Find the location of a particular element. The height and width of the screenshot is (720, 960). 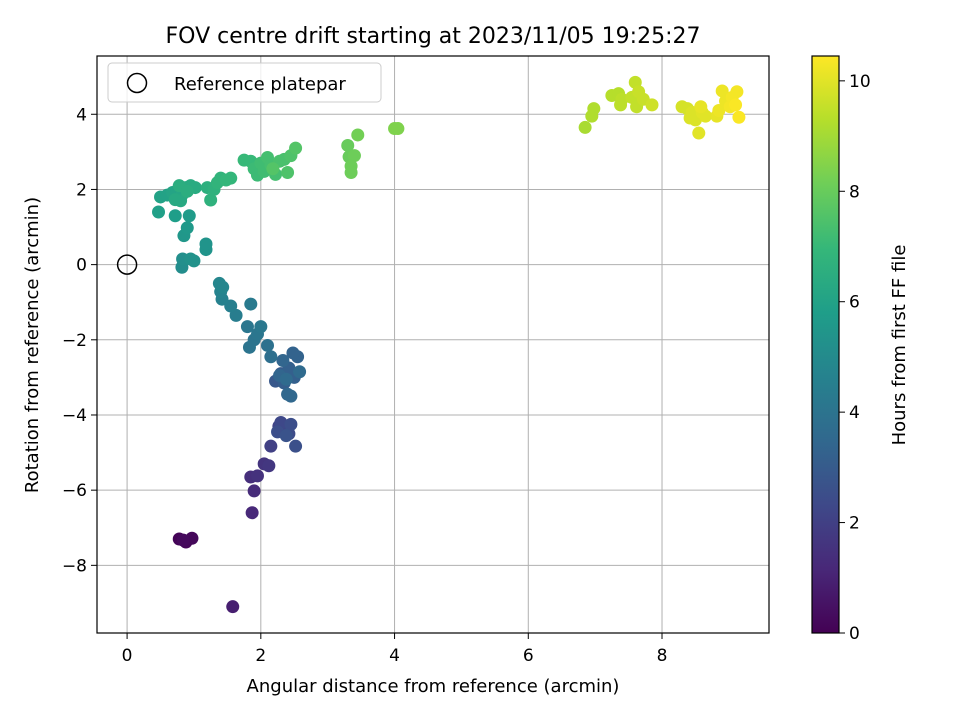

y-tick-label: 2 is located at coordinates (81, 190).